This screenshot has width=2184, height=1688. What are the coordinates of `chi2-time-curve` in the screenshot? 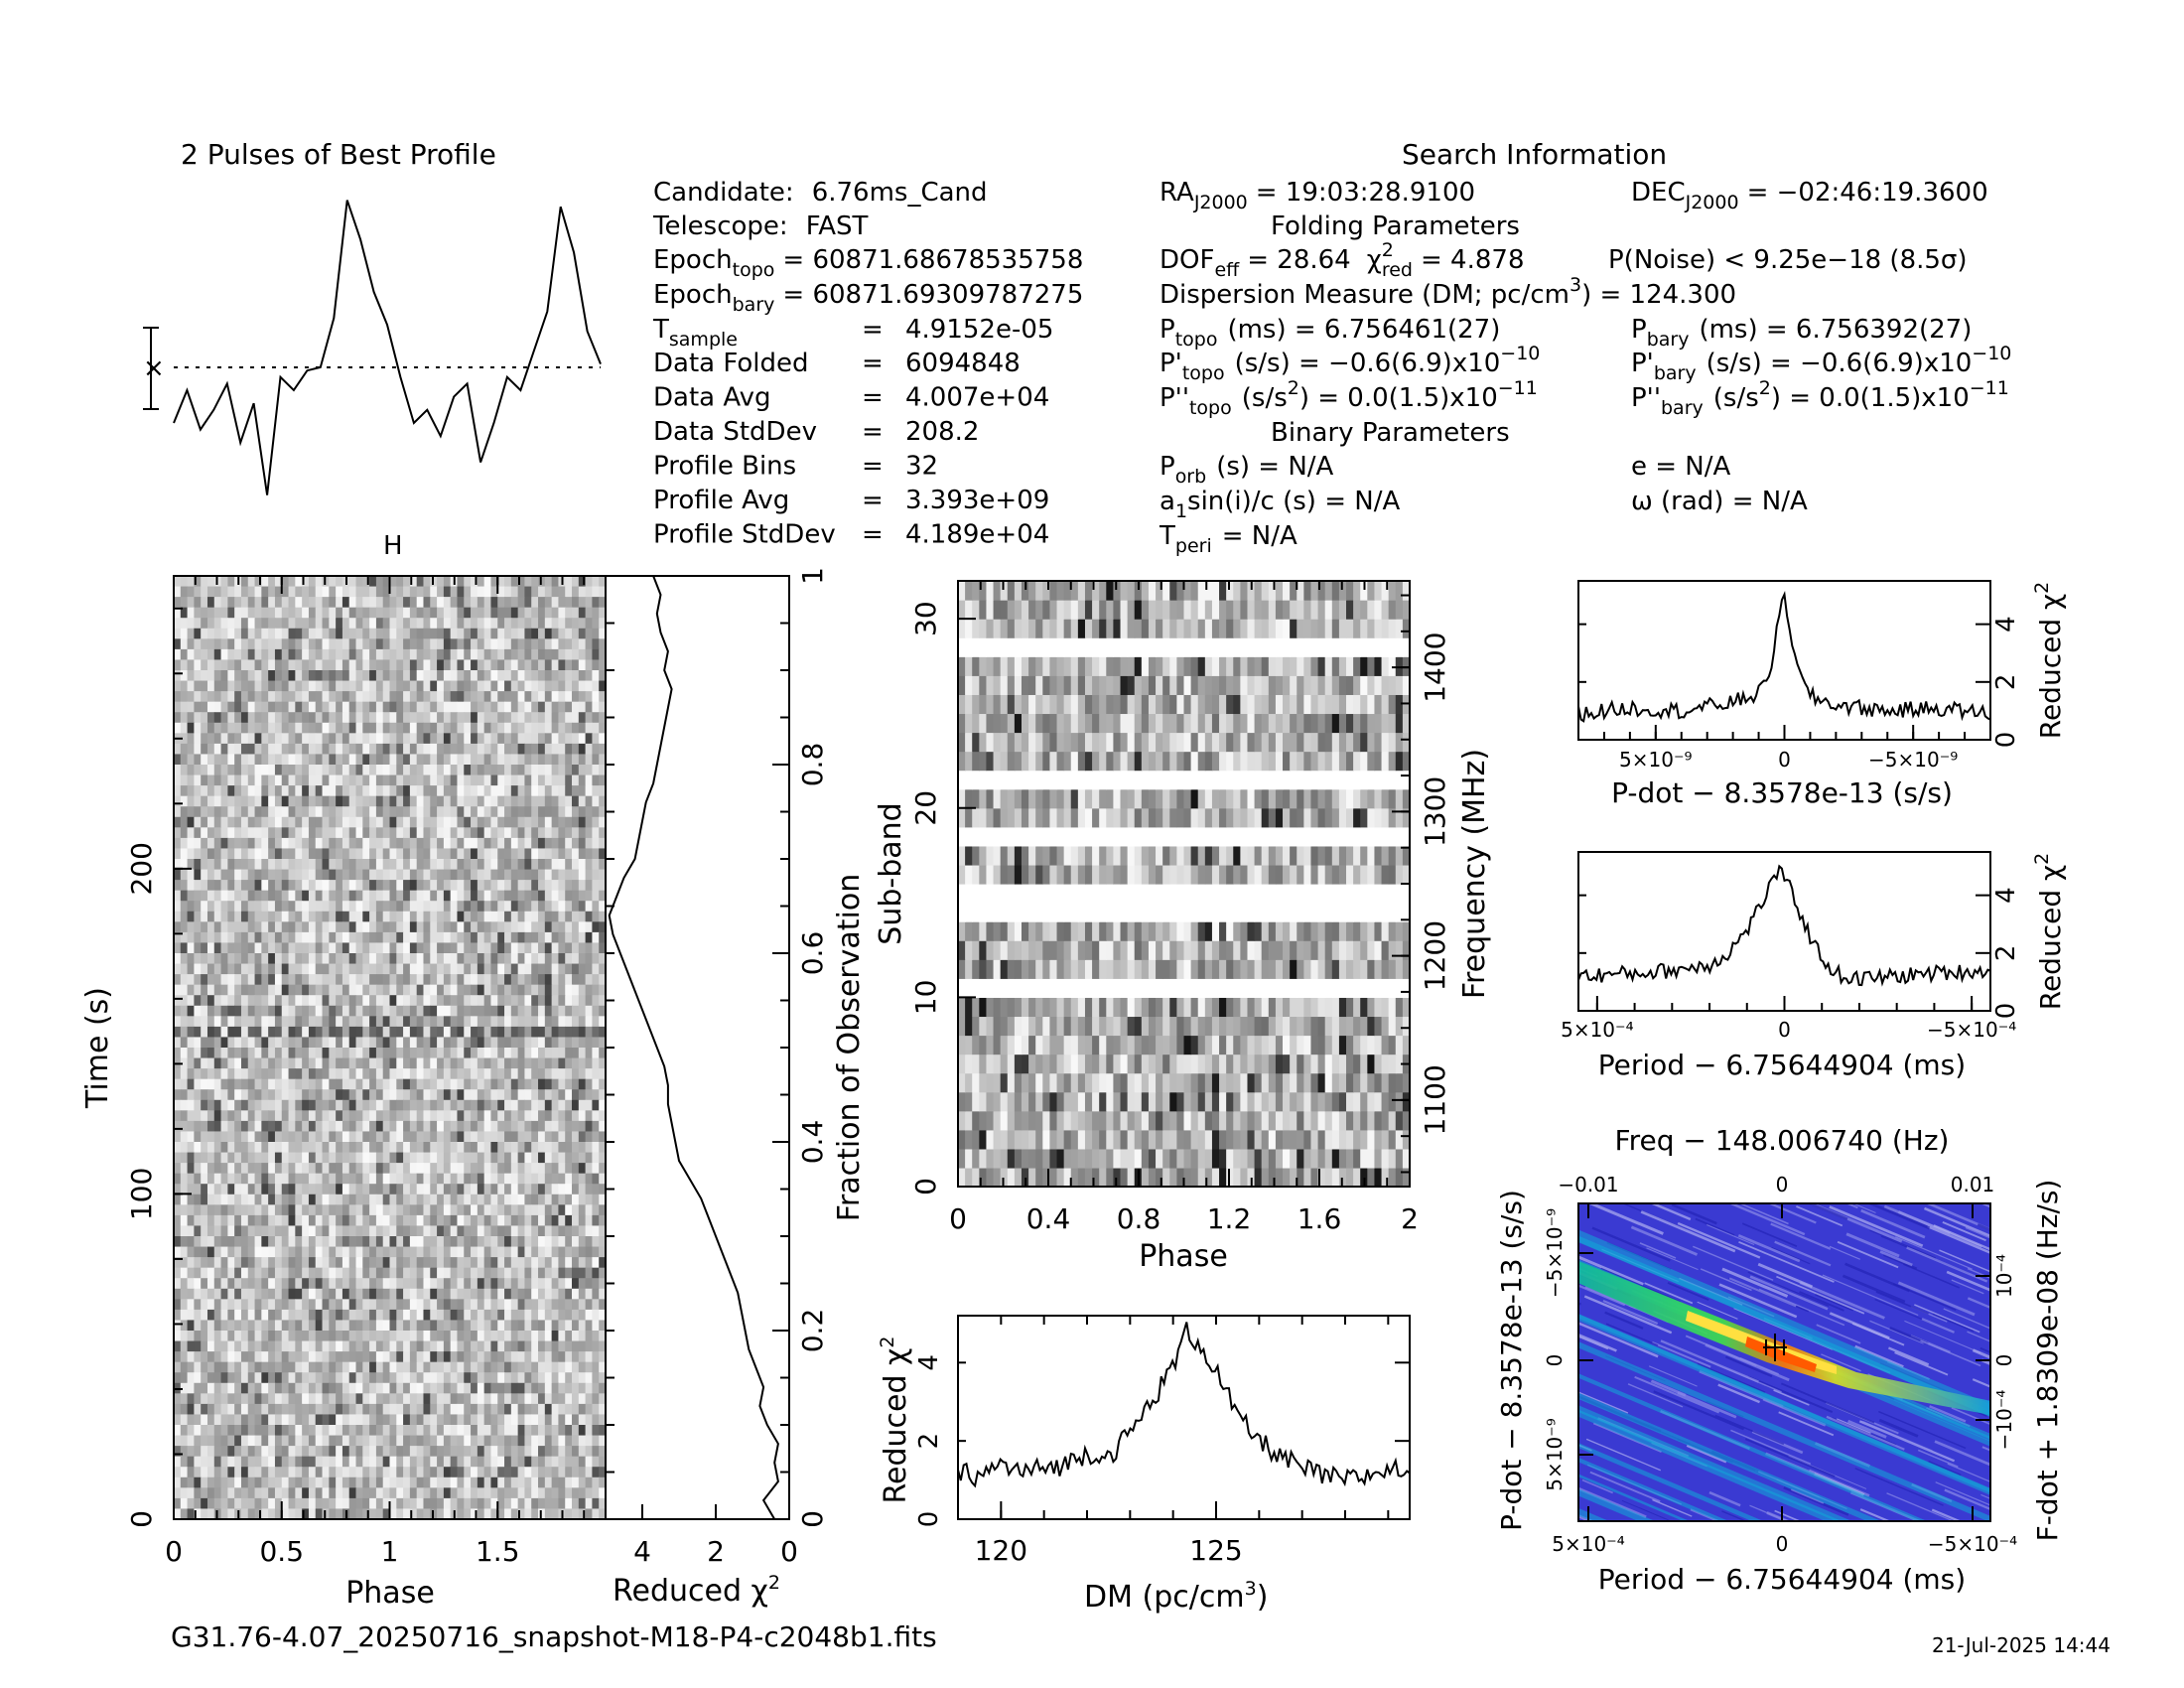 It's located at (693, 1047).